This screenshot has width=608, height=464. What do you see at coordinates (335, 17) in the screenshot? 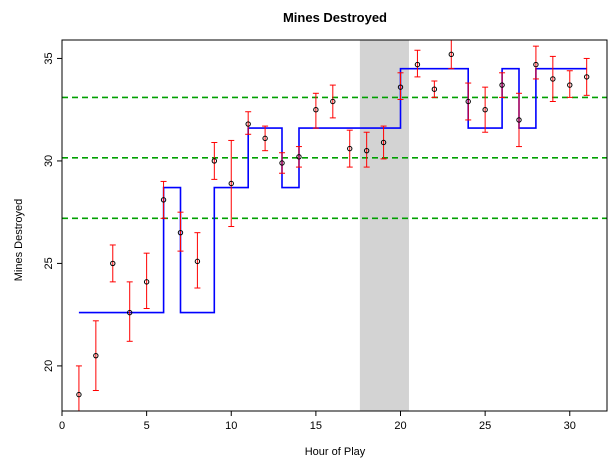
I see `chart-title: Mines Destroyed` at bounding box center [335, 17].